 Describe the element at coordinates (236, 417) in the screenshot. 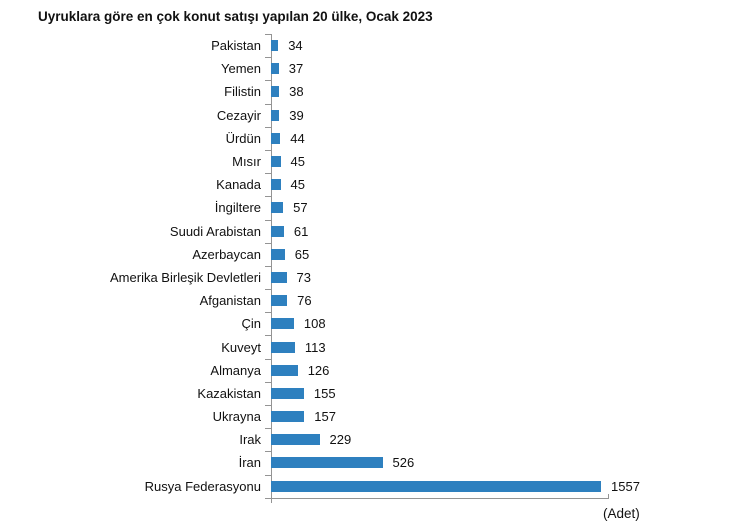

I see `category-label: Ukrayna` at that location.